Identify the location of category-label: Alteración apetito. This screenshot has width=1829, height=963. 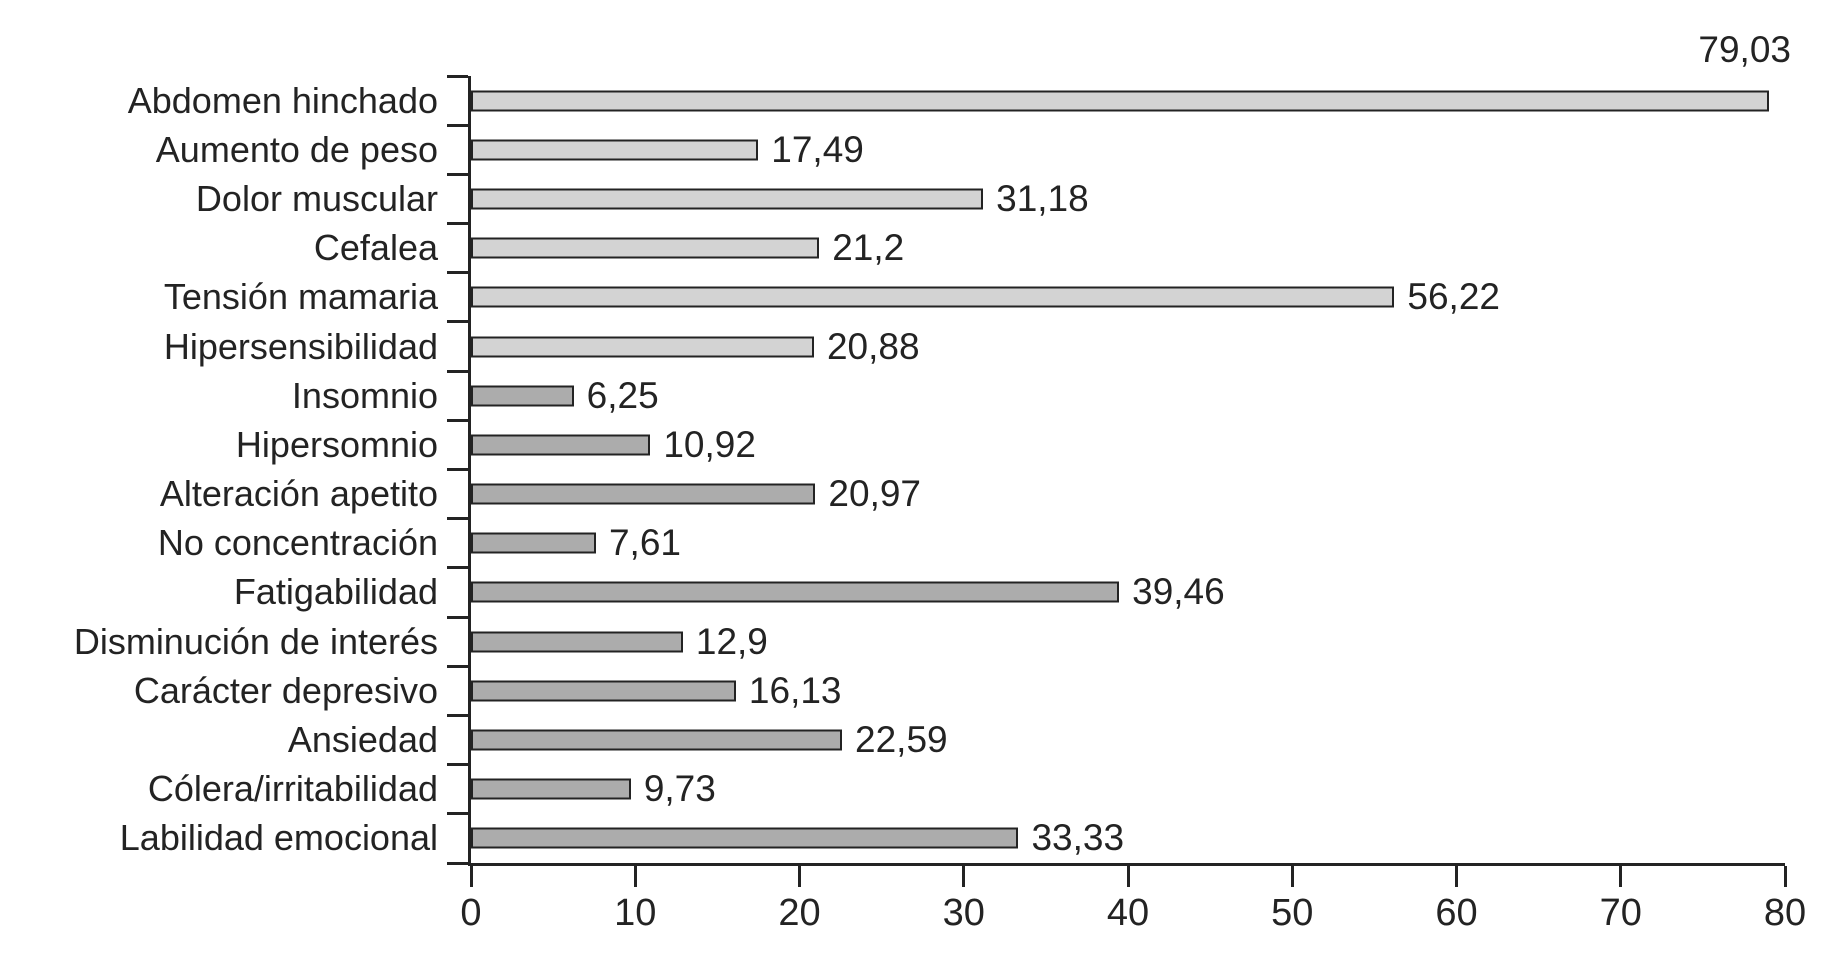
(298, 494).